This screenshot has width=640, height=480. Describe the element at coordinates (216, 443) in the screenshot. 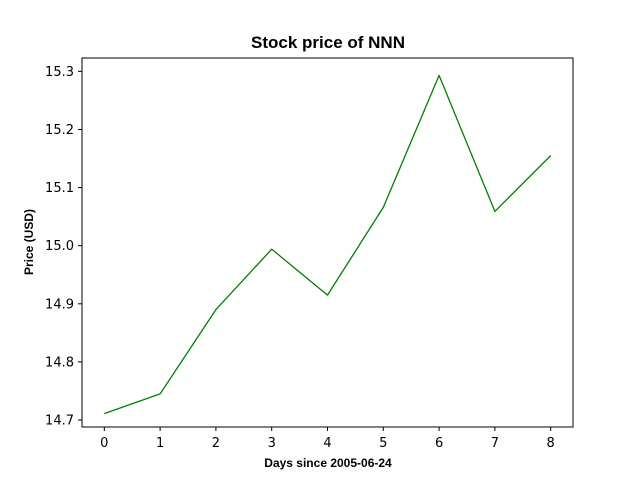

I see `x-tick-label: 2` at that location.